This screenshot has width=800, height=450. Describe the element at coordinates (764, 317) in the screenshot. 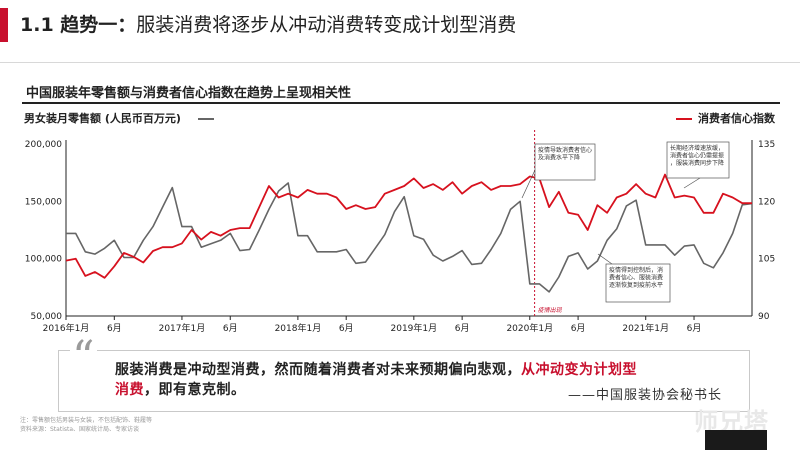

I see `right-tick-label: 90` at that location.